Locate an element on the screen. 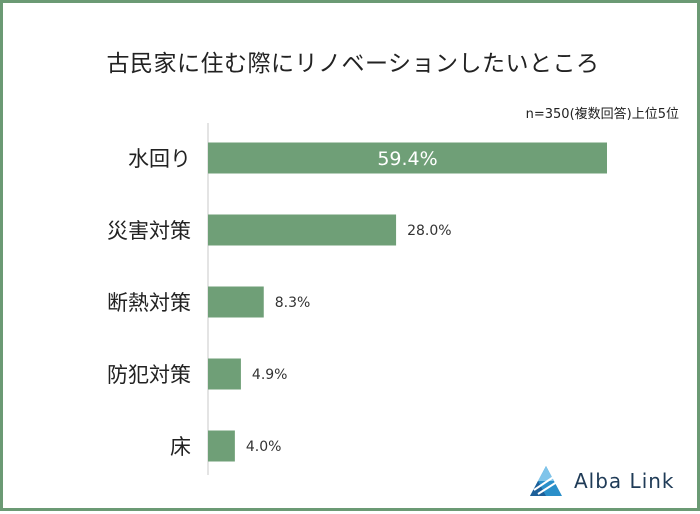 The width and height of the screenshot is (700, 514). value-label: 4.9% is located at coordinates (270, 375).